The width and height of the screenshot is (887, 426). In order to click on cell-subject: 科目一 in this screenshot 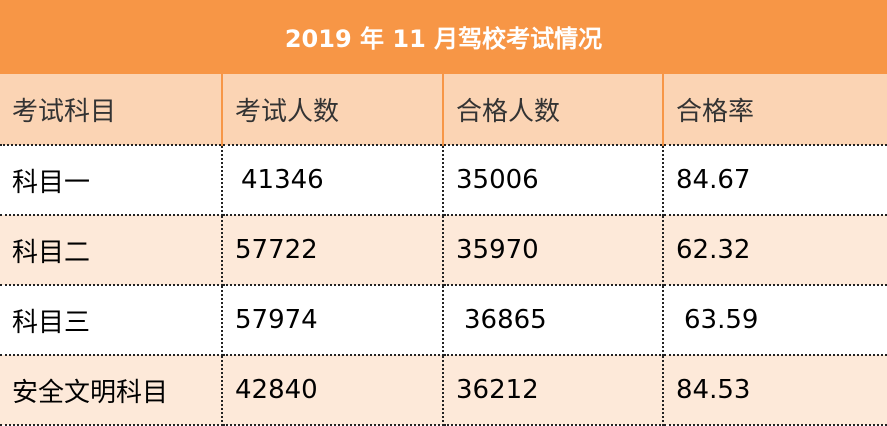, I will do `click(111, 180)`.